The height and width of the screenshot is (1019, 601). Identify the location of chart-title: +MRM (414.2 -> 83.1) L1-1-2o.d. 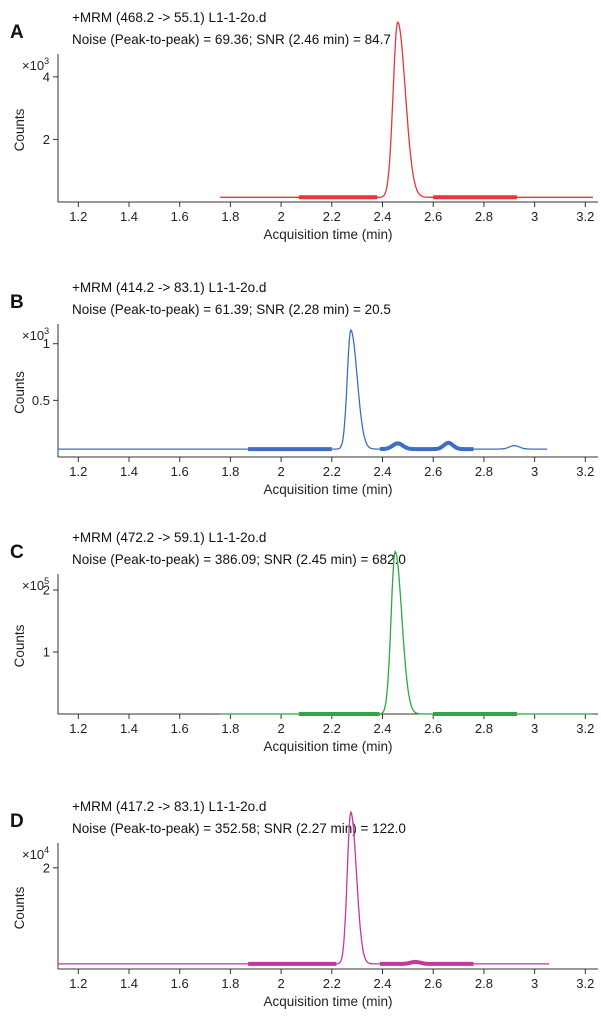
(169, 287).